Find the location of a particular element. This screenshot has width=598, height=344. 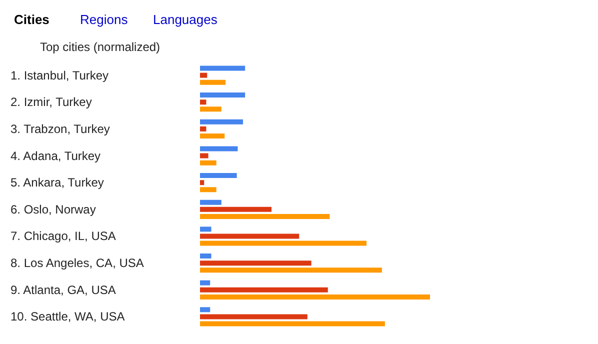

y-tick-label: 6. Oslo, Norway is located at coordinates (53, 209).